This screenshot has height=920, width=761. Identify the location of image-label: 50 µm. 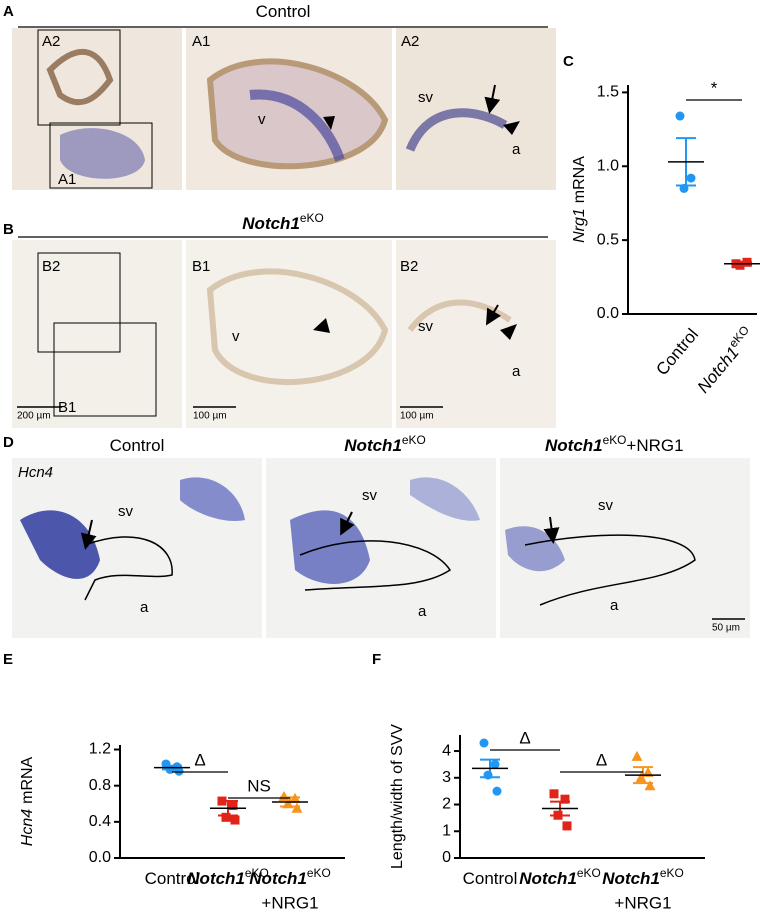
(726, 628).